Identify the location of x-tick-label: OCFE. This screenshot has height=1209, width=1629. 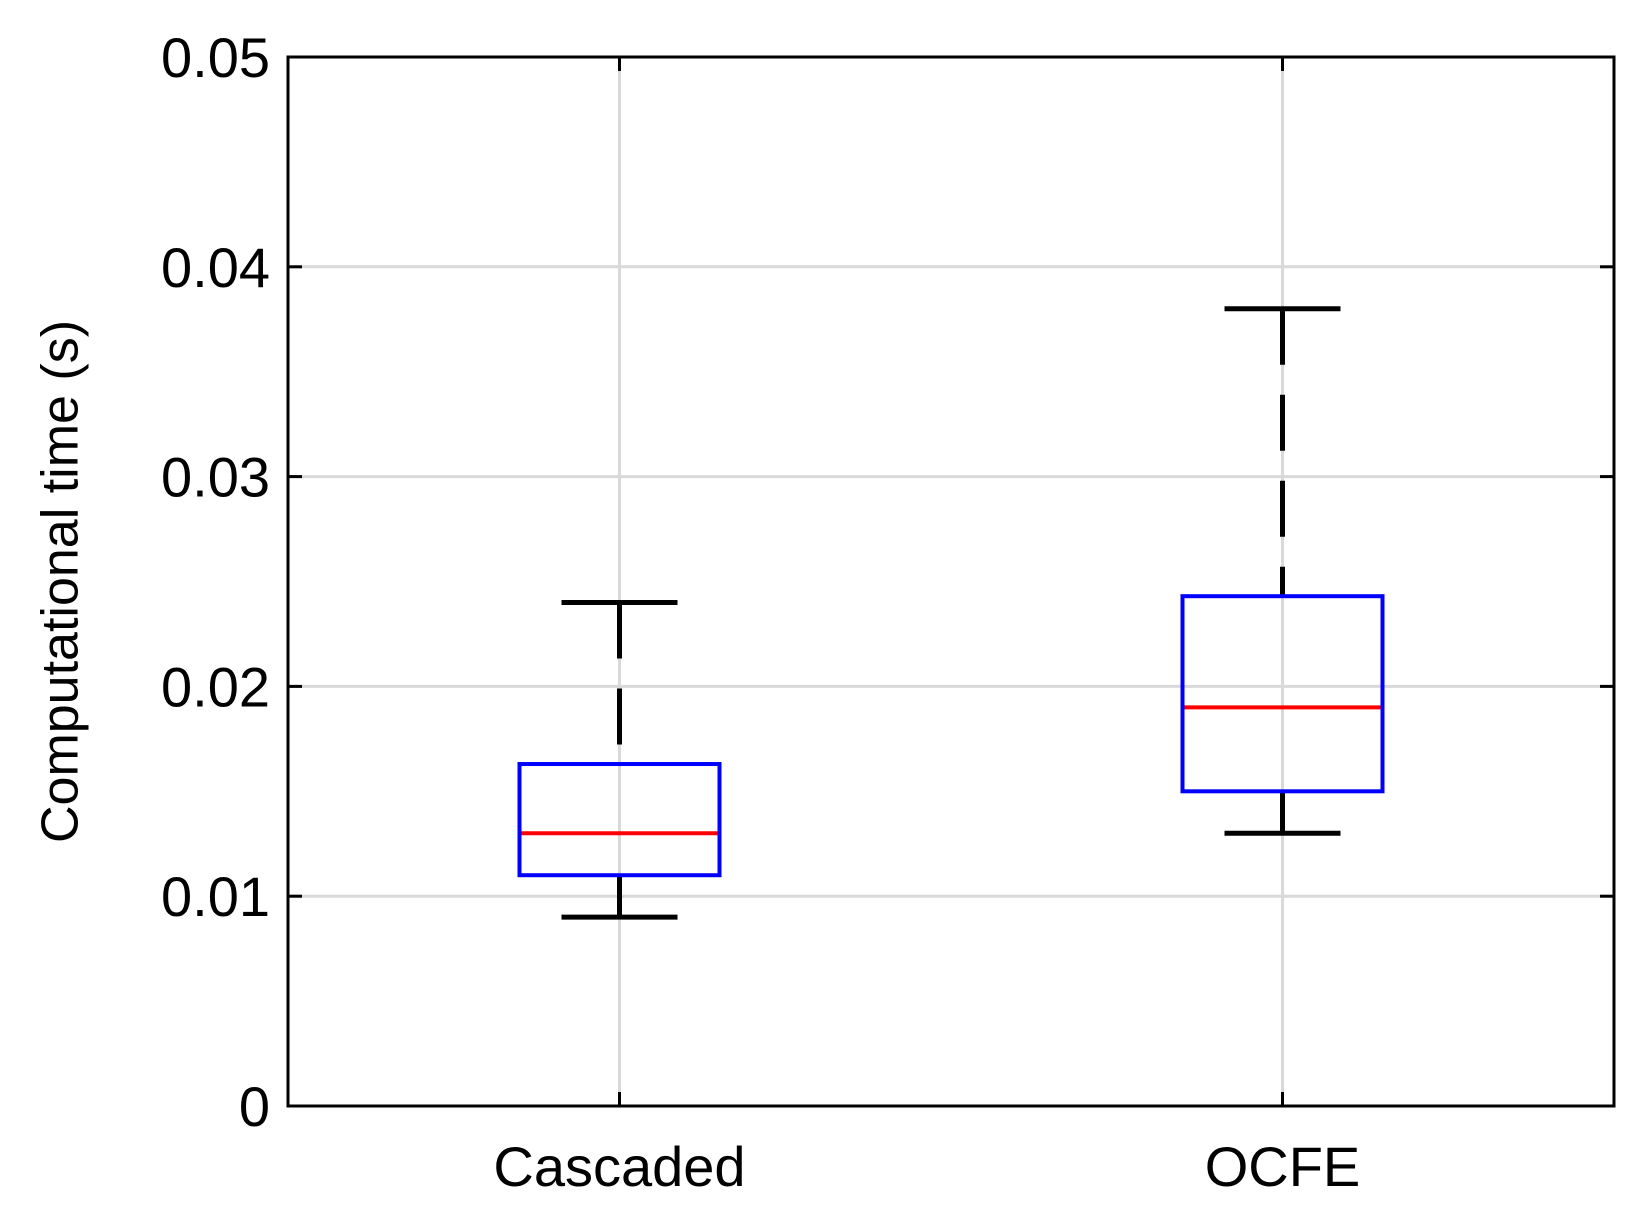
(1283, 1166).